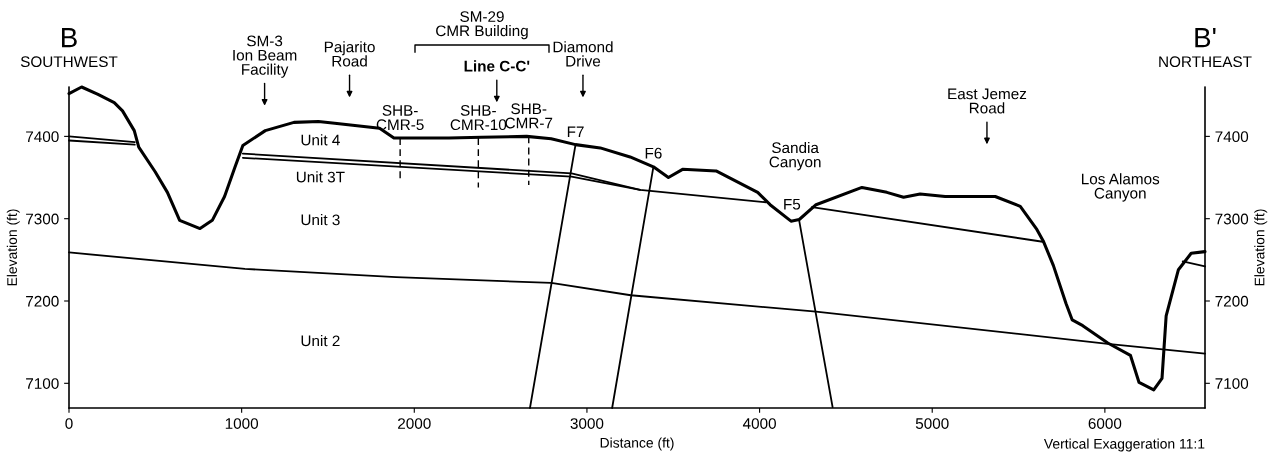  I want to click on annotation: Los Alamos Canyon, so click(1121, 187).